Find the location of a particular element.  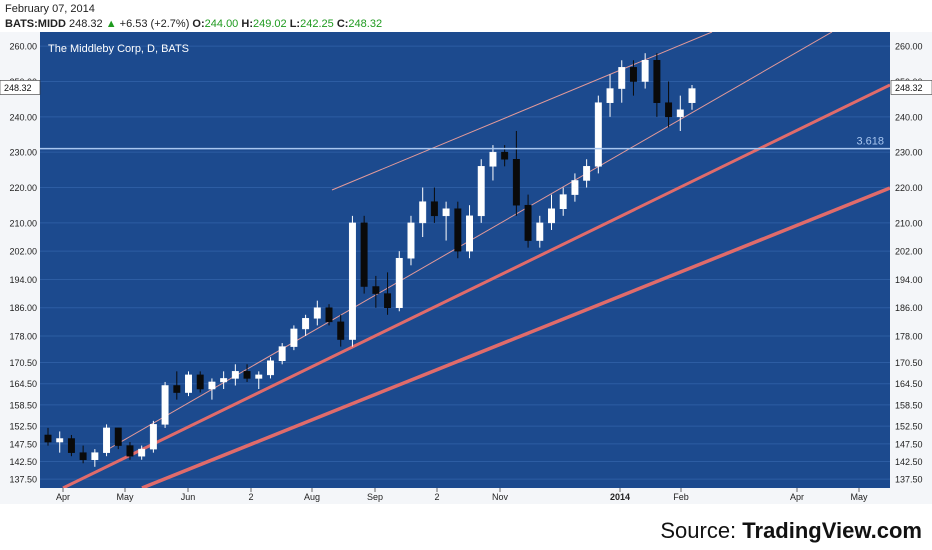

y-tick-label-left: 164.50 is located at coordinates (23, 384).